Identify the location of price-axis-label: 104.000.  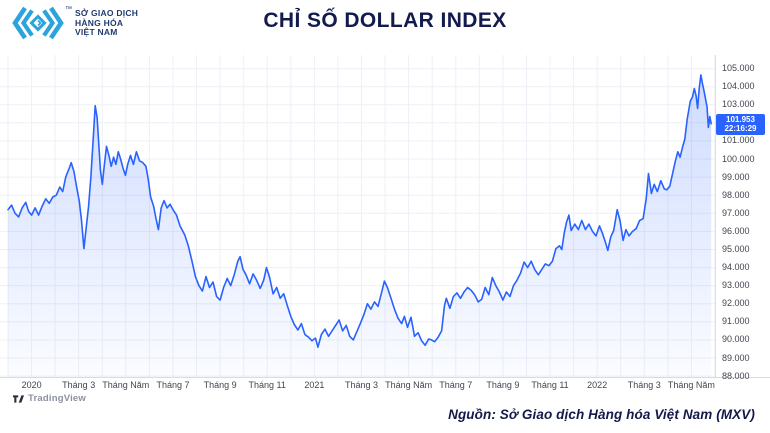
(738, 86).